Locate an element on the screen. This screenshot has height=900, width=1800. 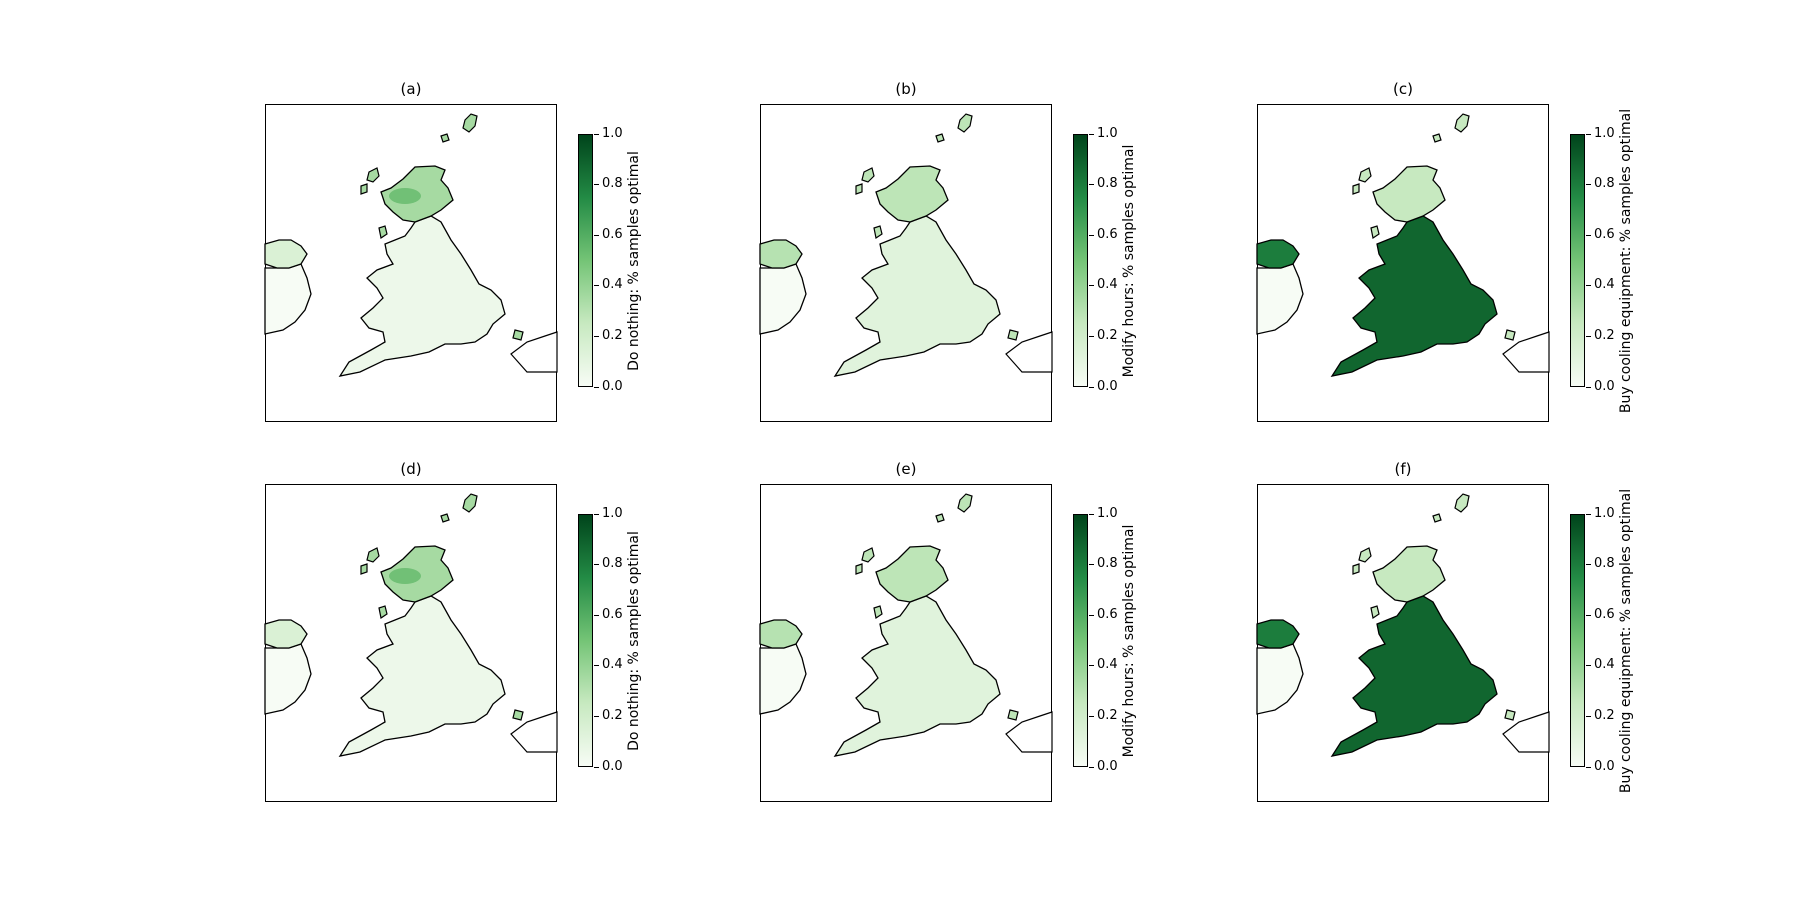
panel-title: (a) is located at coordinates (411, 89).